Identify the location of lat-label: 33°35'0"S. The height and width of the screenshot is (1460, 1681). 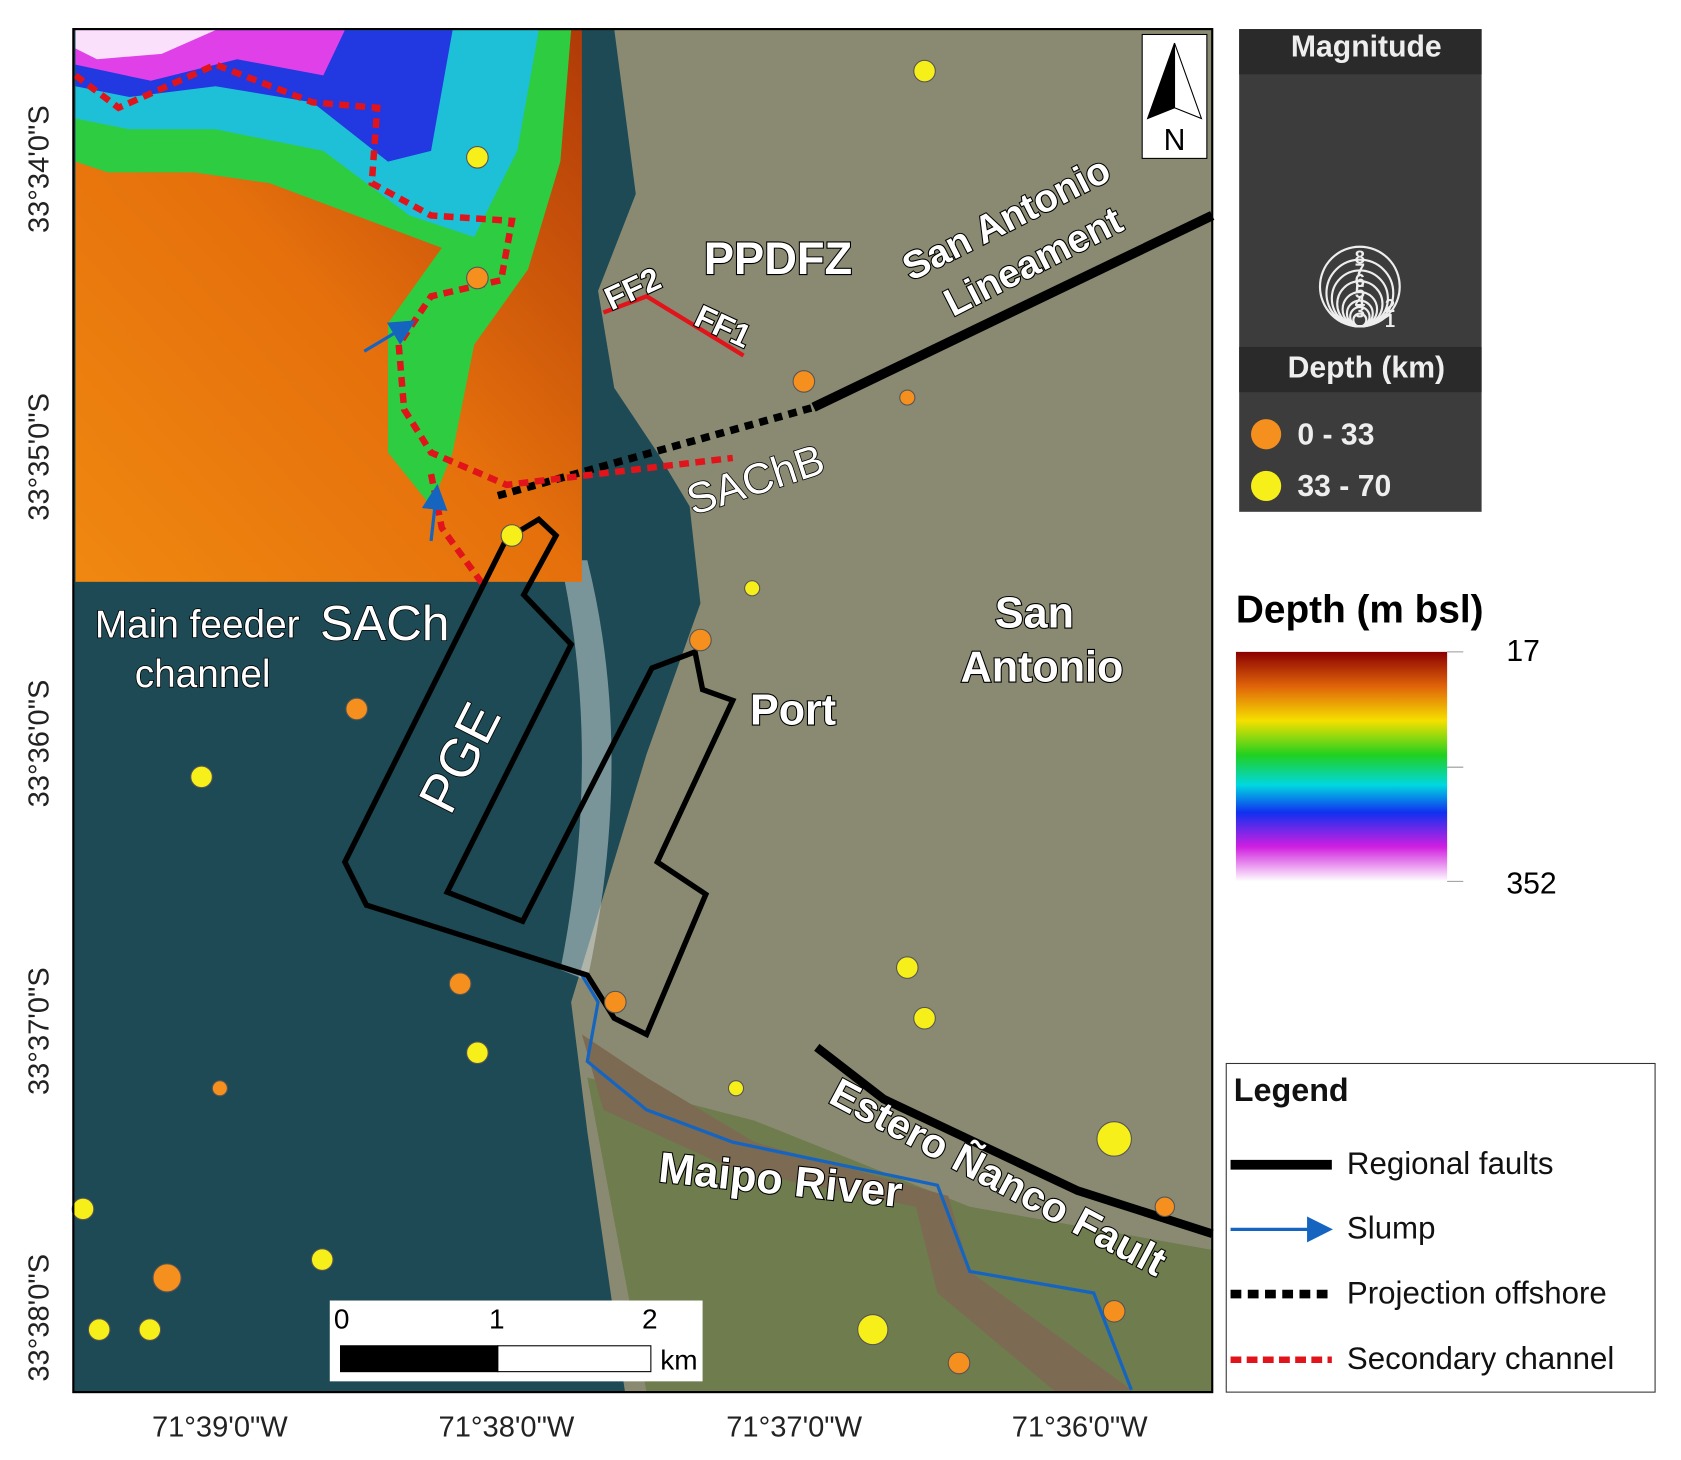
(40, 457).